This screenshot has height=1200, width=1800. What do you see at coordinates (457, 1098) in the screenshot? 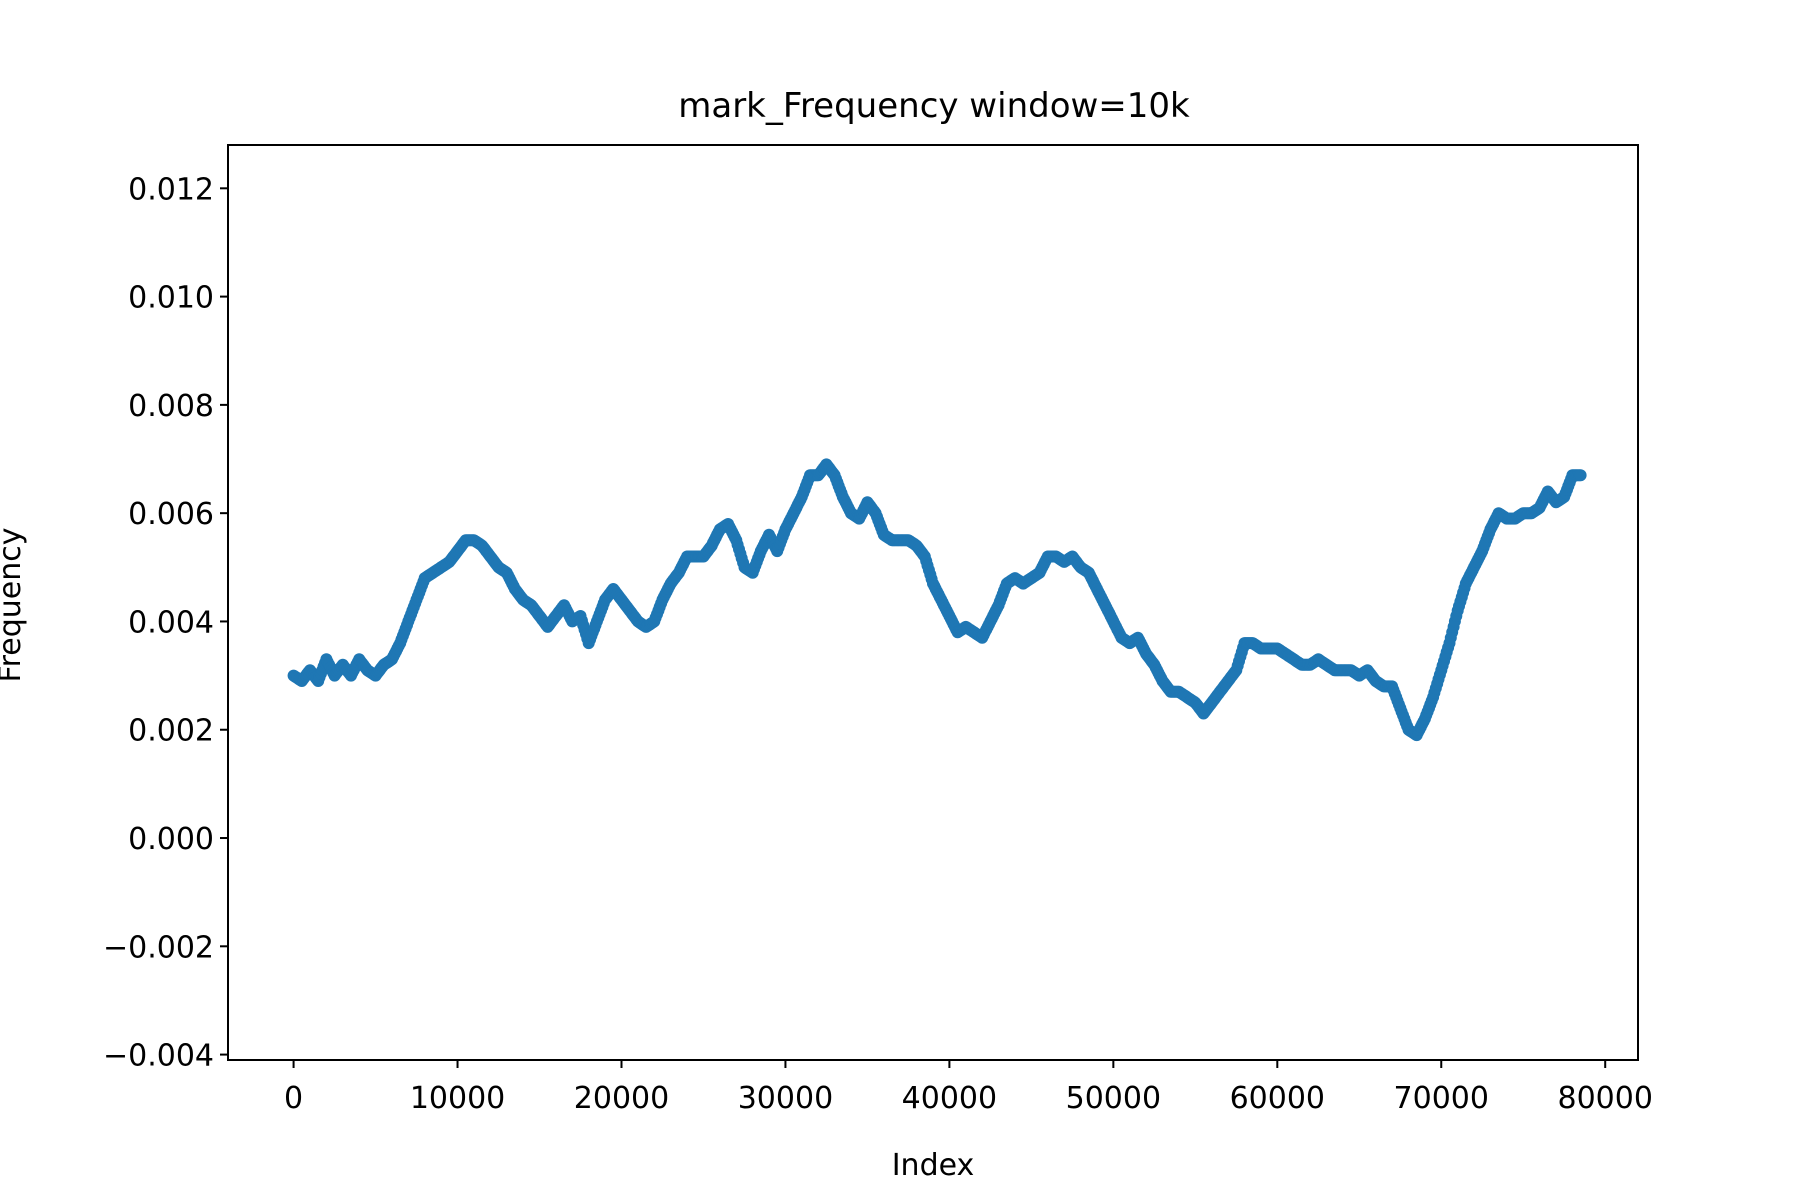
I see `x-tick-label: 10000` at bounding box center [457, 1098].